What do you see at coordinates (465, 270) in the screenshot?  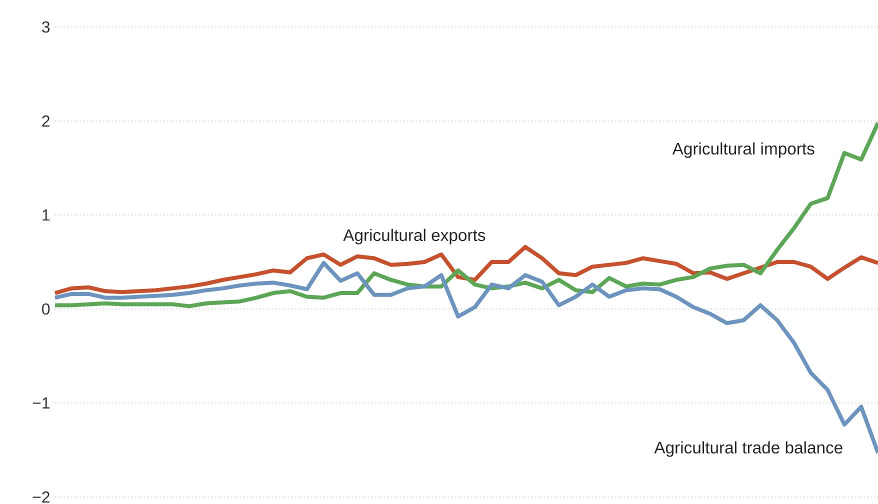 I see `line-series` at bounding box center [465, 270].